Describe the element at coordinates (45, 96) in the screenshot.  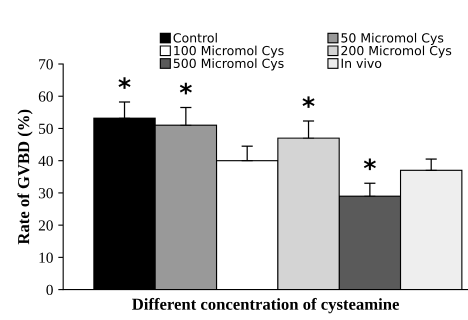
I see `y-tick-label: 60` at that location.